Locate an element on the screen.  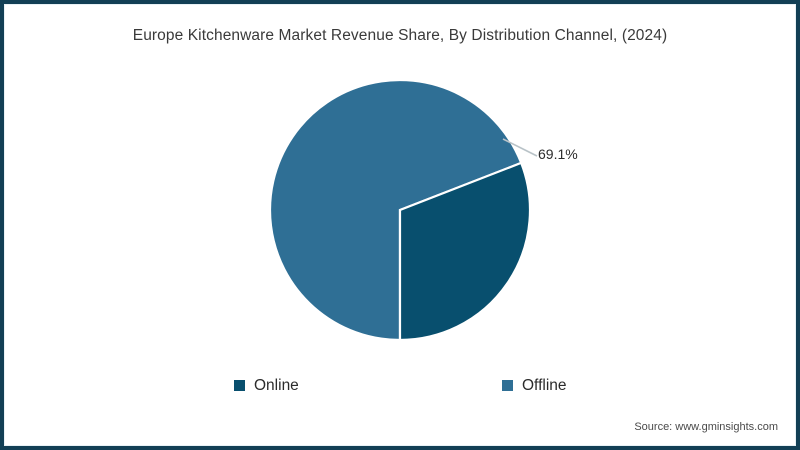
callout-leader-line is located at coordinates (520, 147).